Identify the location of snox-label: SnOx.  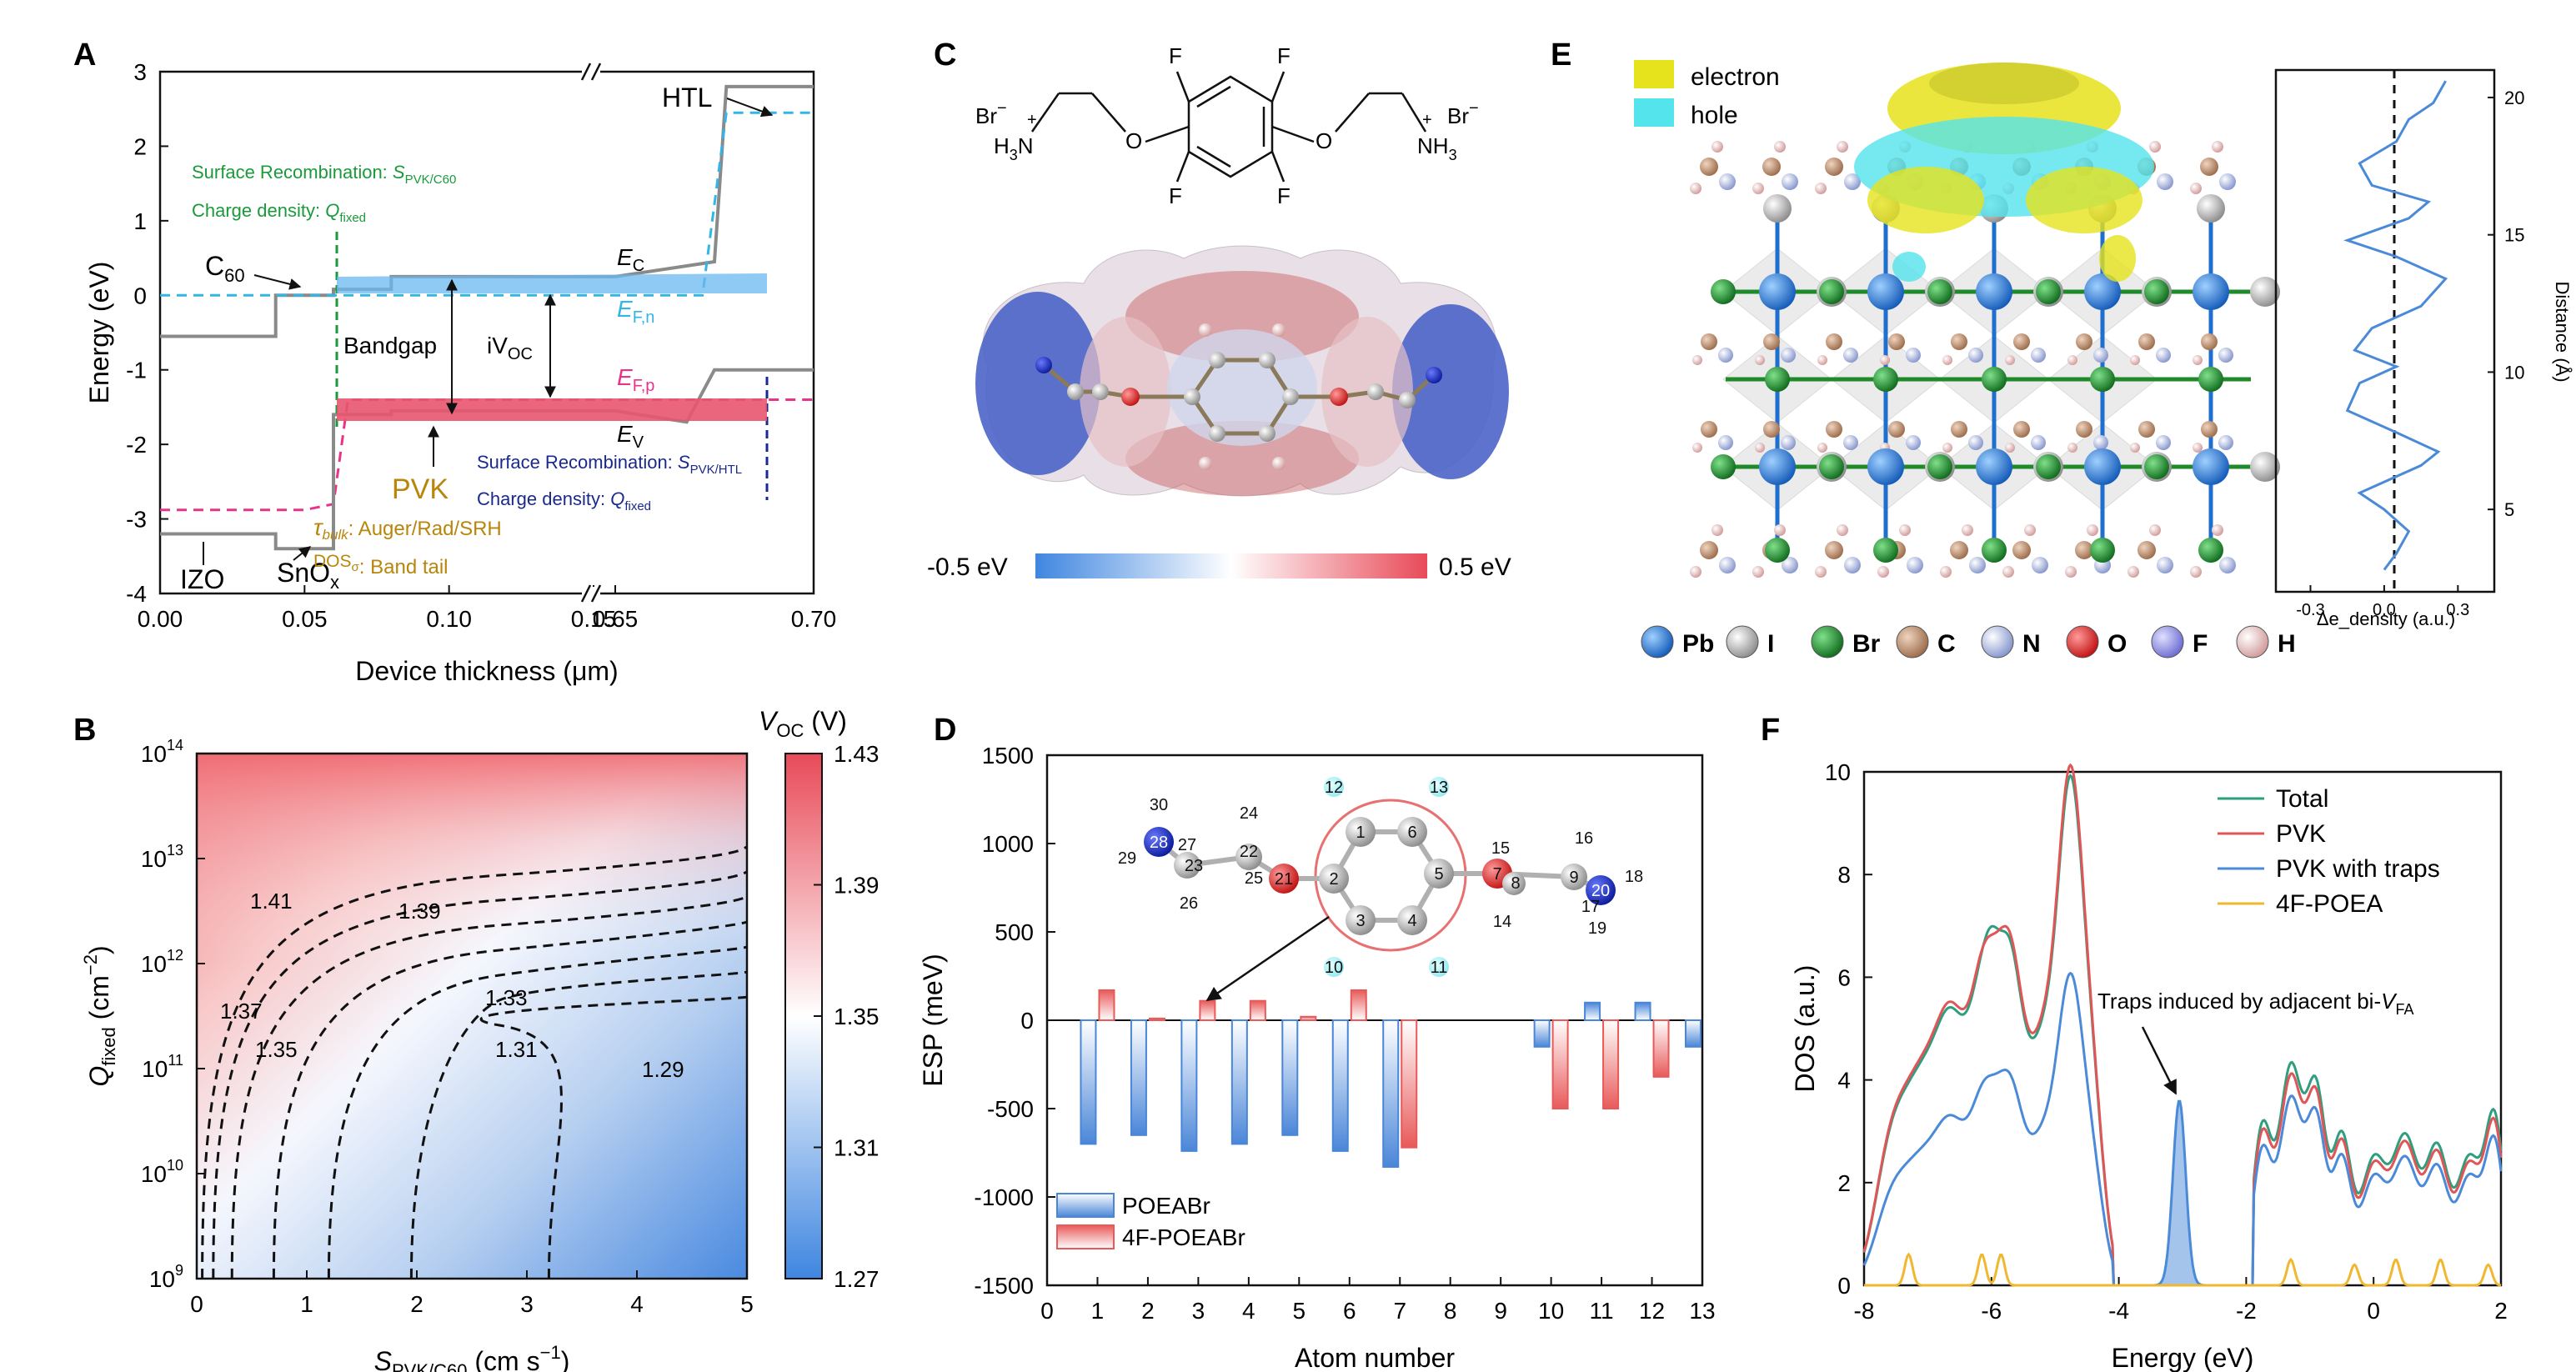
(308, 575).